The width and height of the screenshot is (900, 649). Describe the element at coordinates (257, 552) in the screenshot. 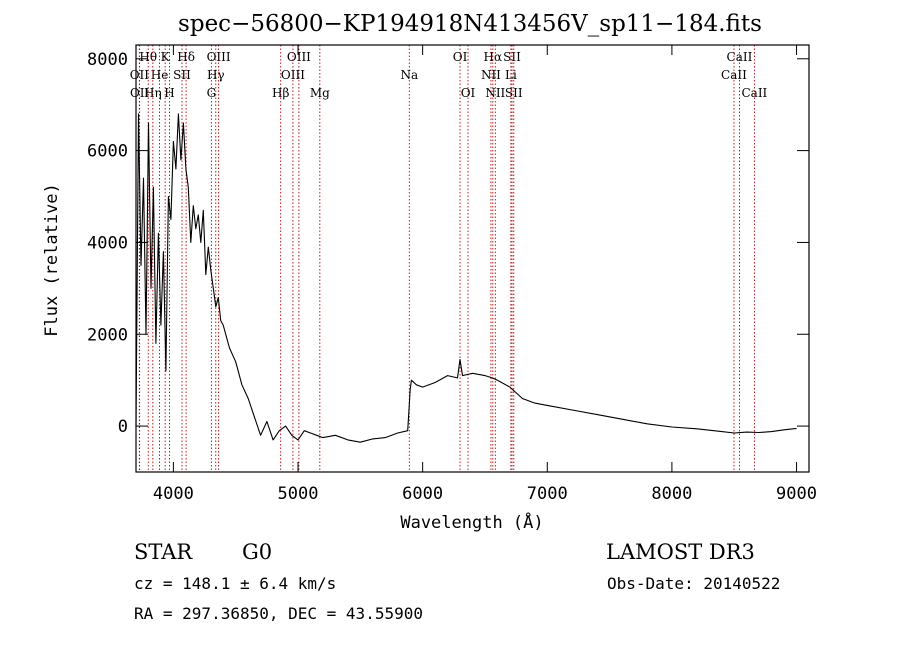

I see `object-subclass: G0` at that location.